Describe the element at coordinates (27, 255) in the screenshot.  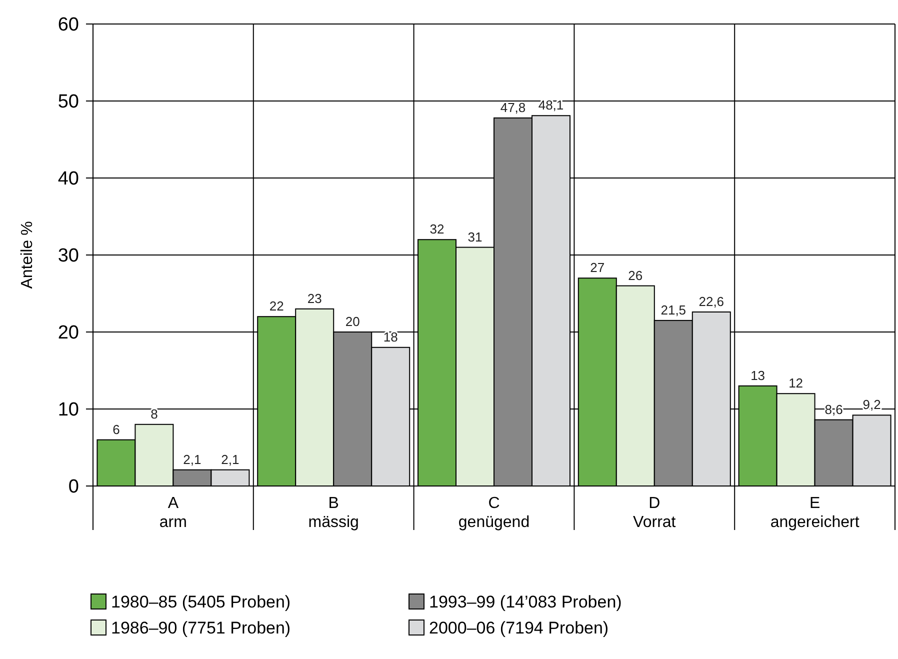
I see `y-axis-title: Anteile %` at that location.